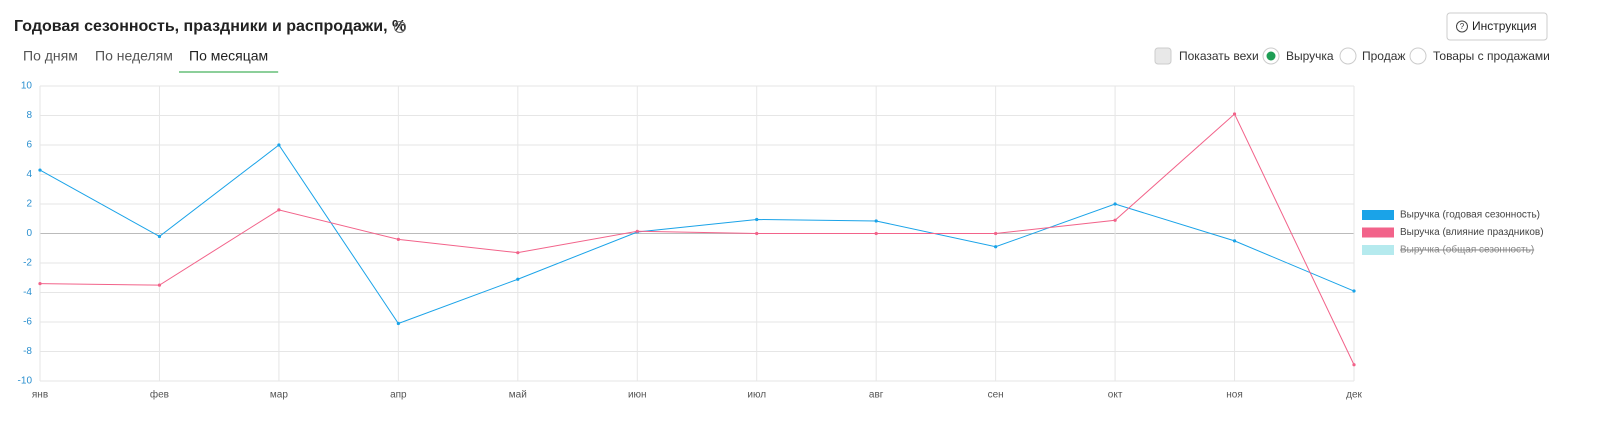  What do you see at coordinates (1491, 56) in the screenshot?
I see `radio-label: Товары с продажами` at bounding box center [1491, 56].